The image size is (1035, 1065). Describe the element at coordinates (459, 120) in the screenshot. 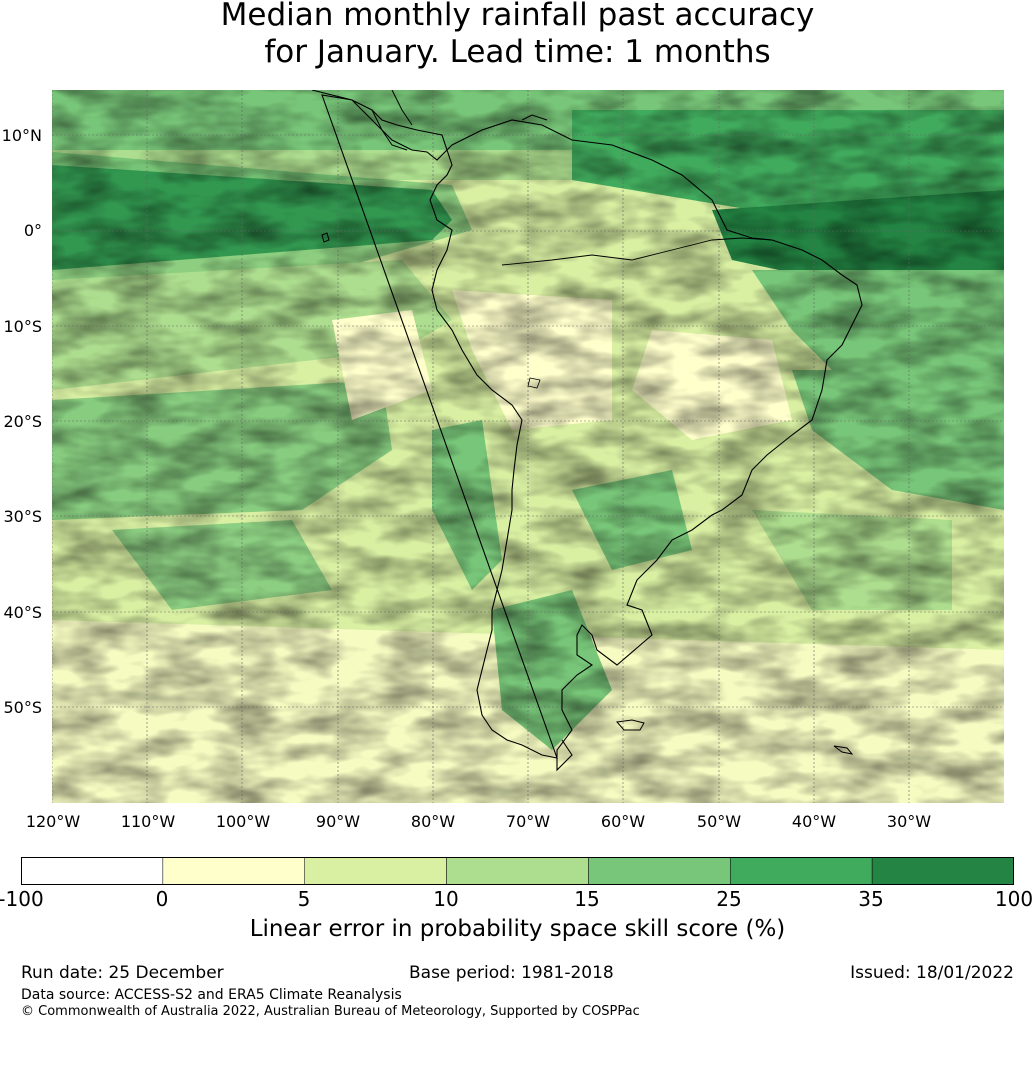

I see `central-america-coast` at that location.